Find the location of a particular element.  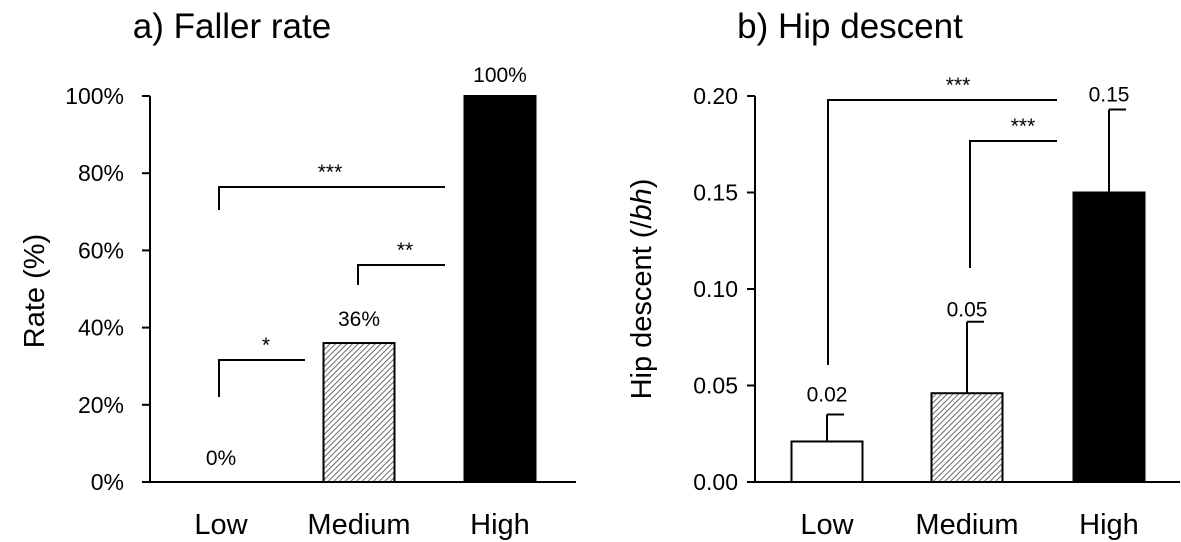

panel-b-y-axis-label-close: ) is located at coordinates (642, 184).